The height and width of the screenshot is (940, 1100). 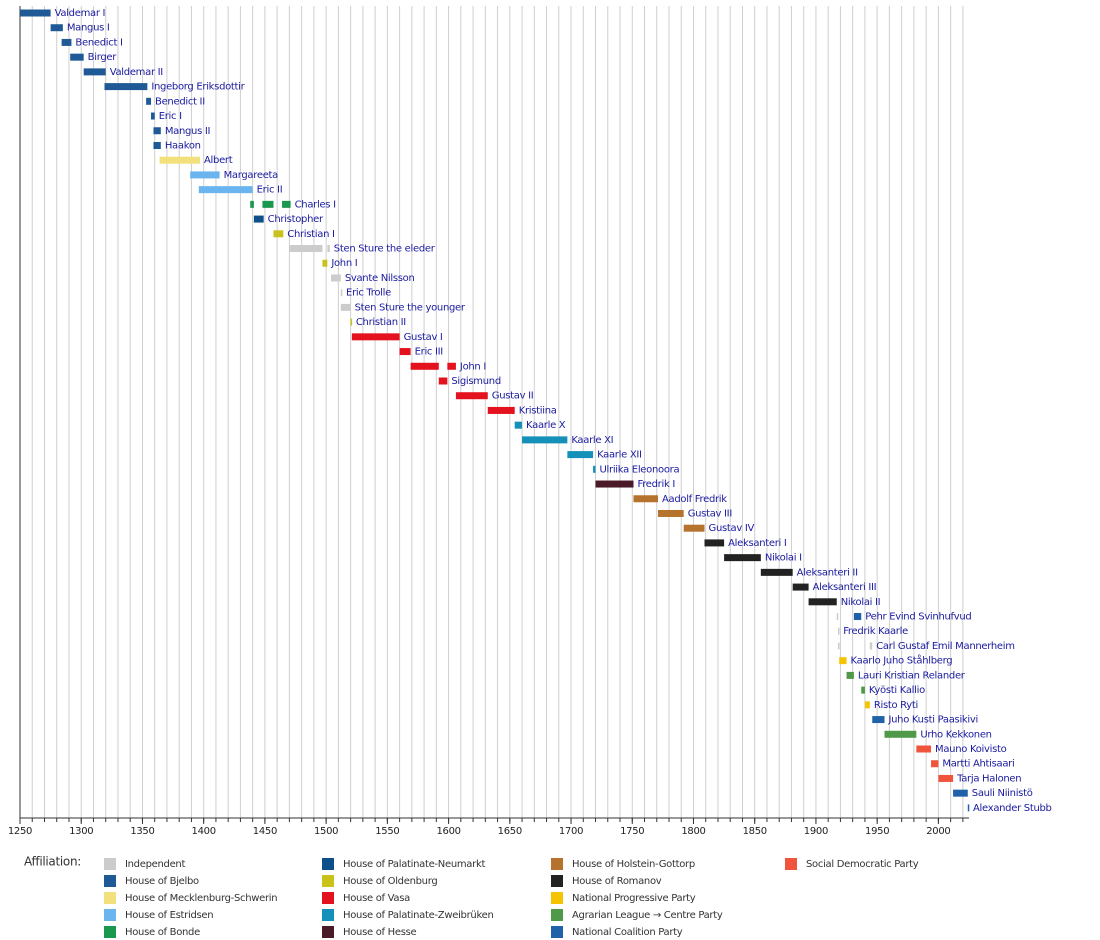 I want to click on bar-label: Albert, so click(x=218, y=160).